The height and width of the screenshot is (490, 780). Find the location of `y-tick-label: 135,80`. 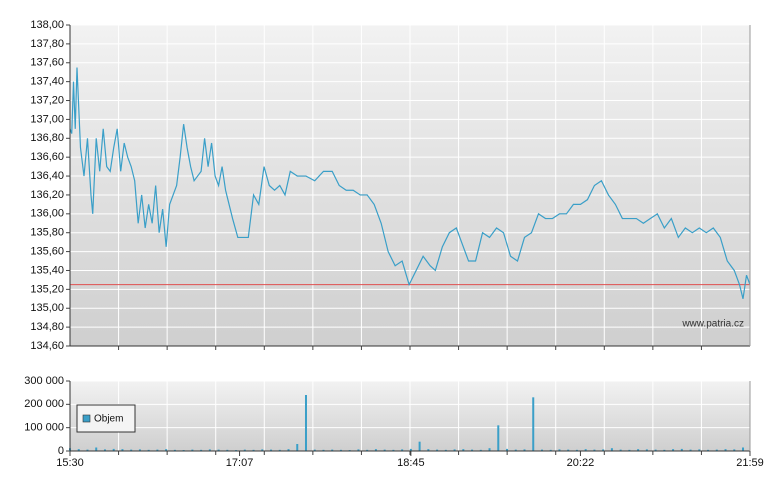

y-tick-label: 135,80 is located at coordinates (47, 233).